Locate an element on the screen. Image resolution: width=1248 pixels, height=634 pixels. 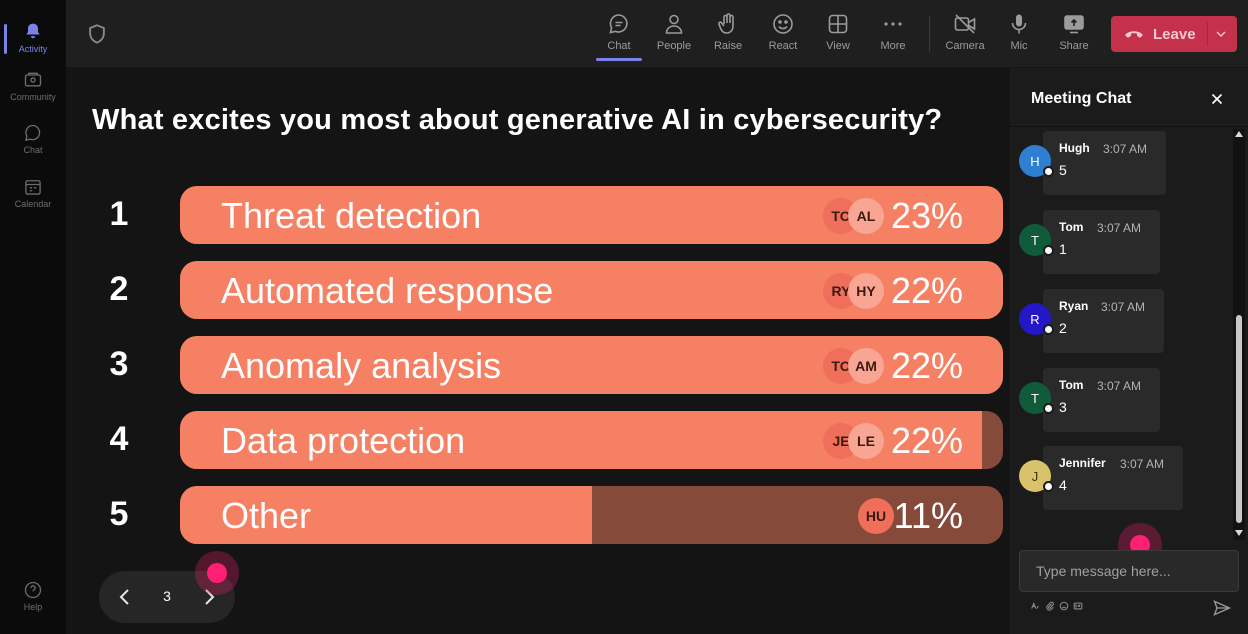
option-bar: Automated response RY HY 22% is located at coordinates (591, 290).